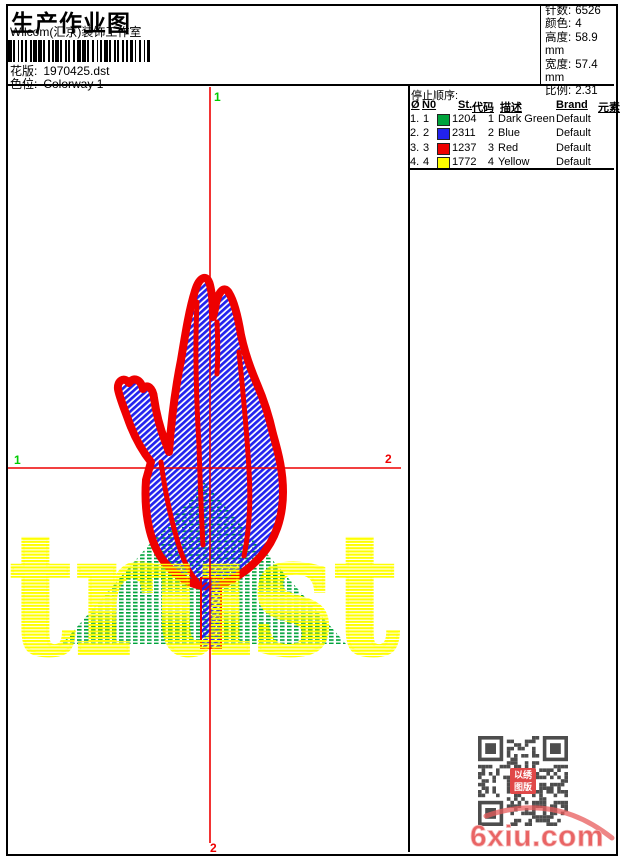 This screenshot has height=860, width=620. What do you see at coordinates (490, 133) in the screenshot?
I see `thread-code: 2` at bounding box center [490, 133].